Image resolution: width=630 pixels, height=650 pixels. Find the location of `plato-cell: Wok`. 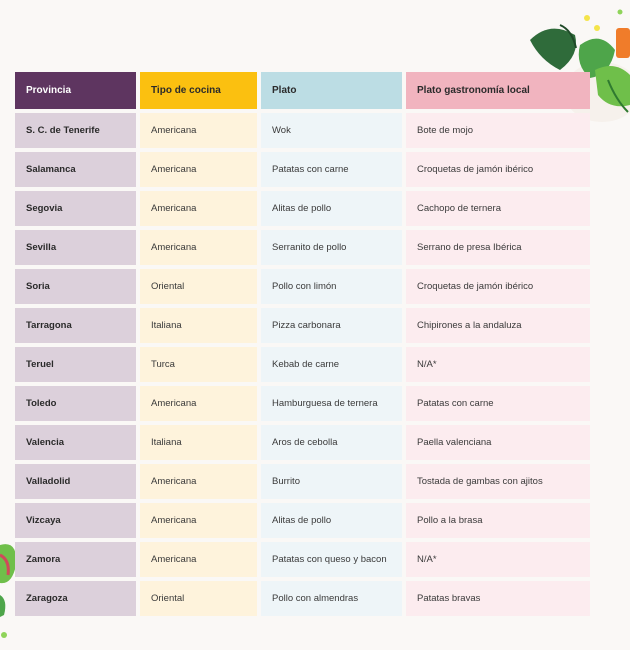

plato-cell: Wok is located at coordinates (331, 130).